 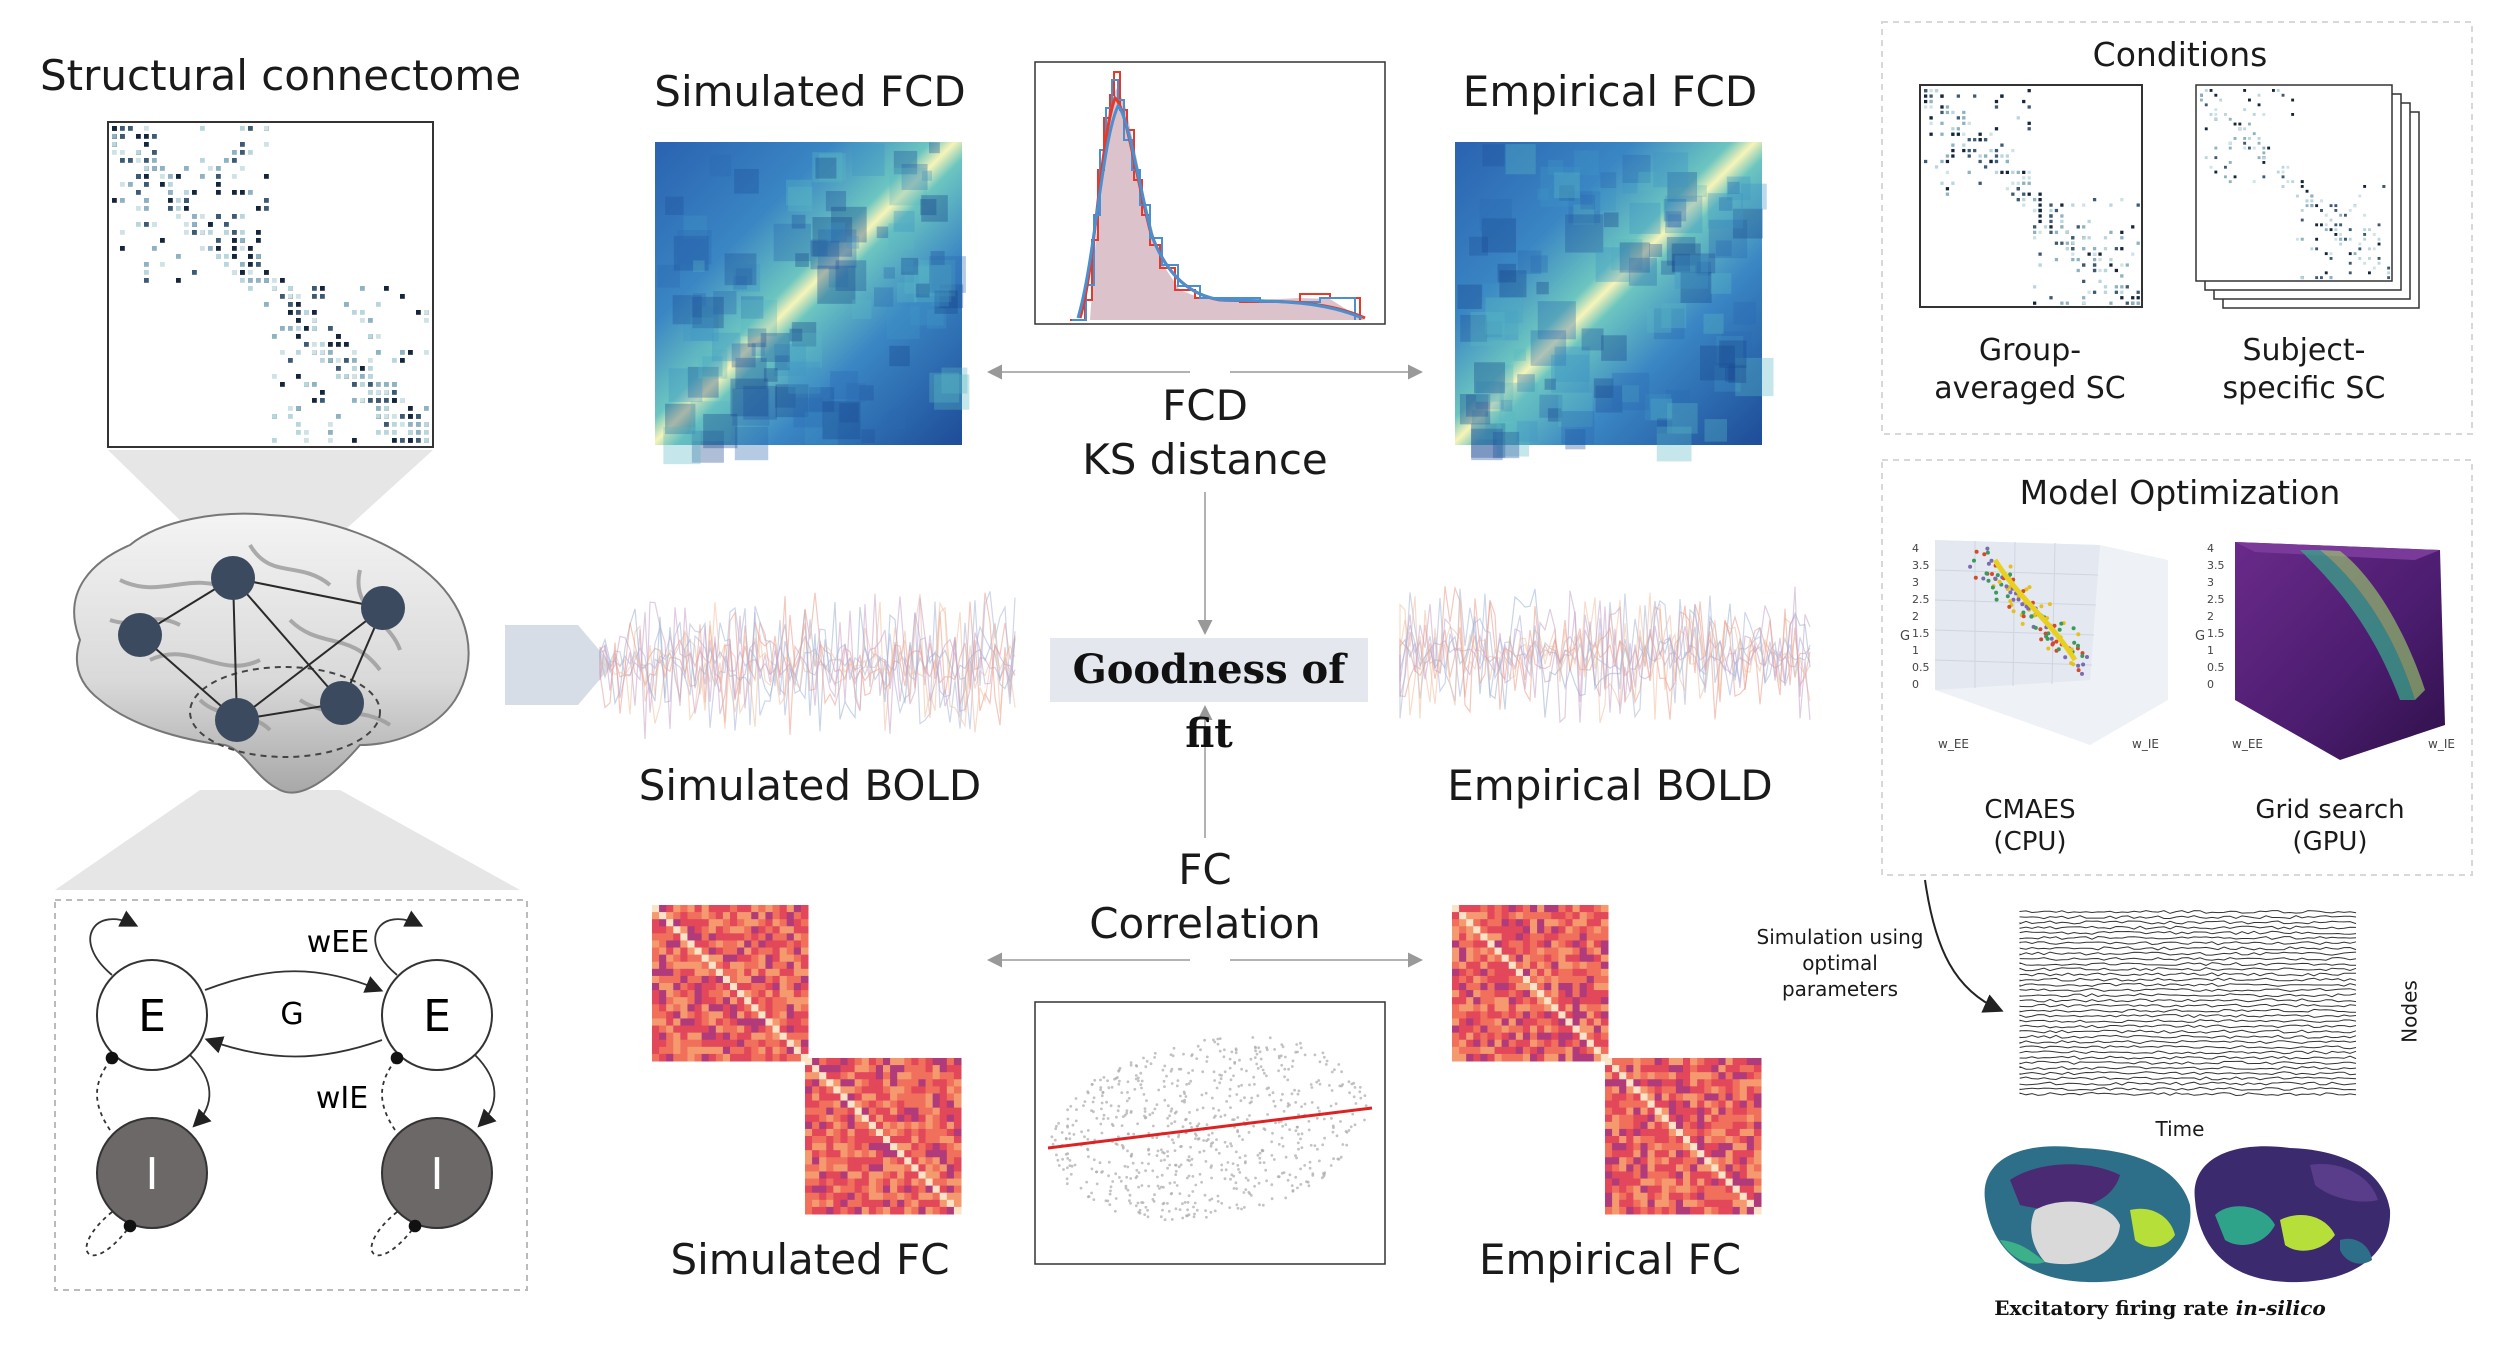 I want to click on cmaes-tick-label: 3, so click(x=1915, y=582).